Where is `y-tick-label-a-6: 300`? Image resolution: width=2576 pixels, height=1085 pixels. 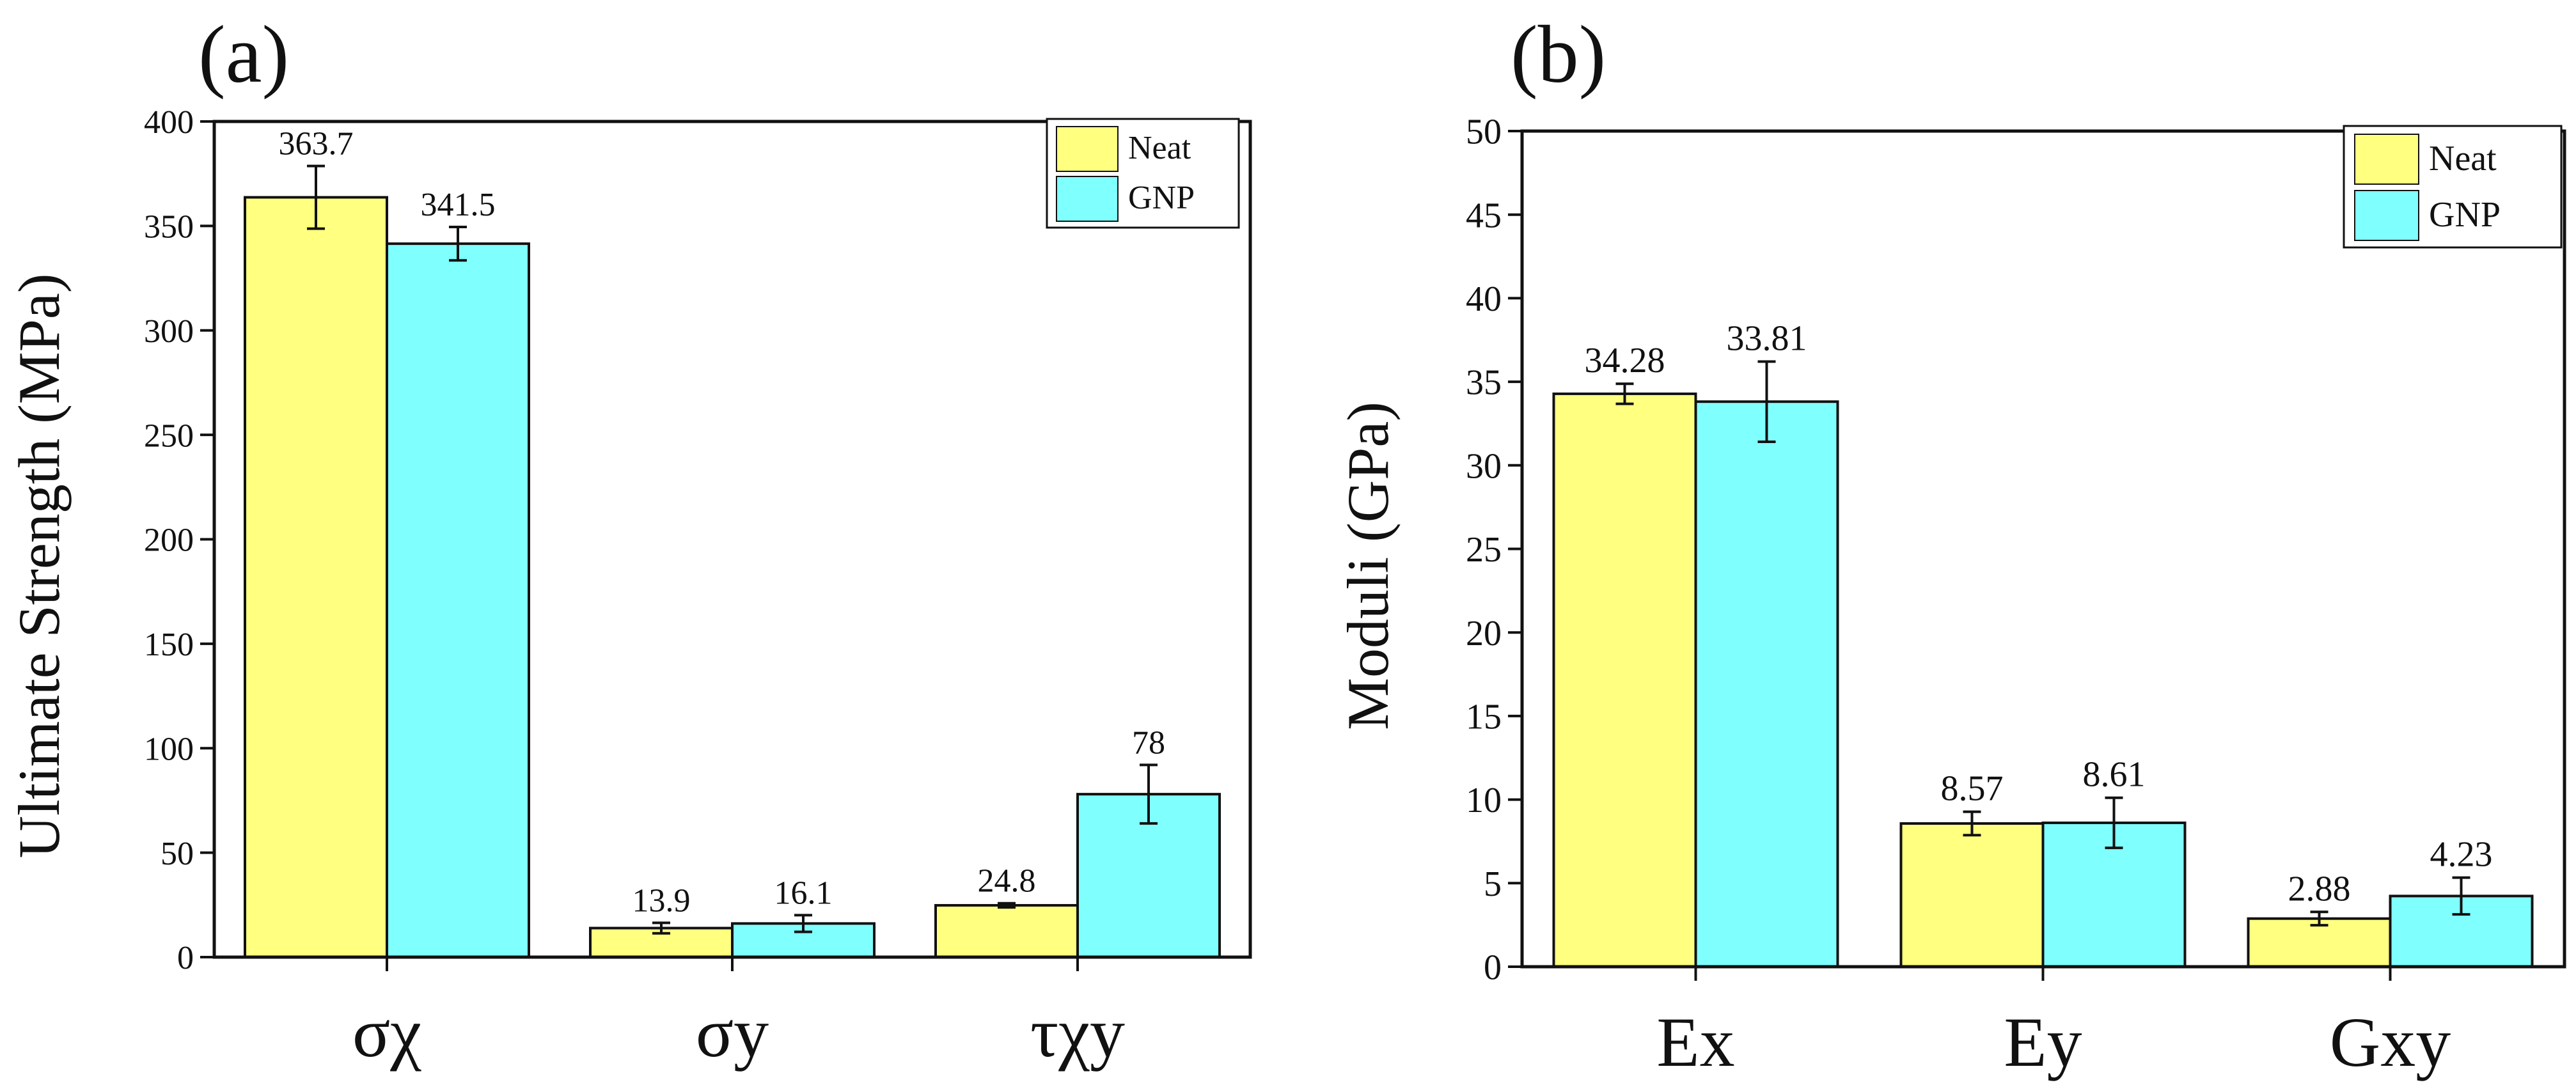 y-tick-label-a-6: 300 is located at coordinates (169, 332).